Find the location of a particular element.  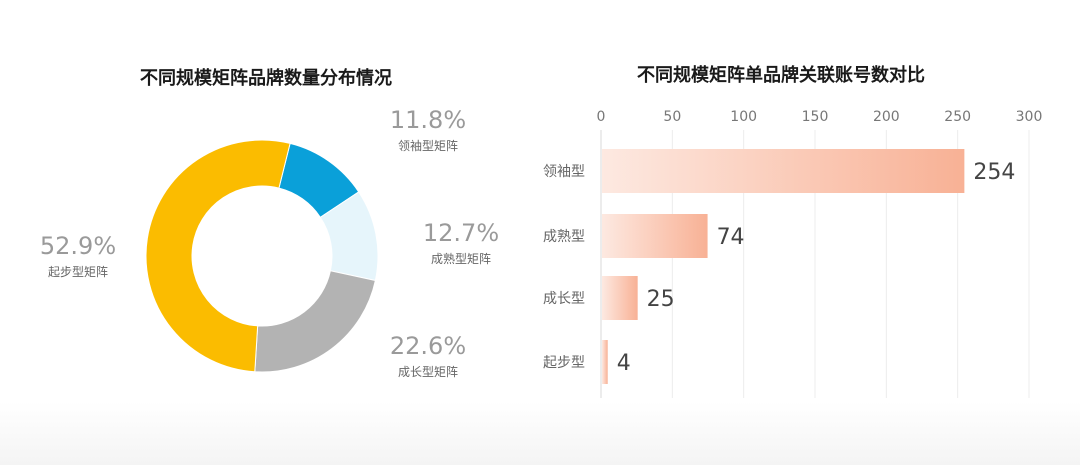

category-label: 起步型 is located at coordinates (564, 363).